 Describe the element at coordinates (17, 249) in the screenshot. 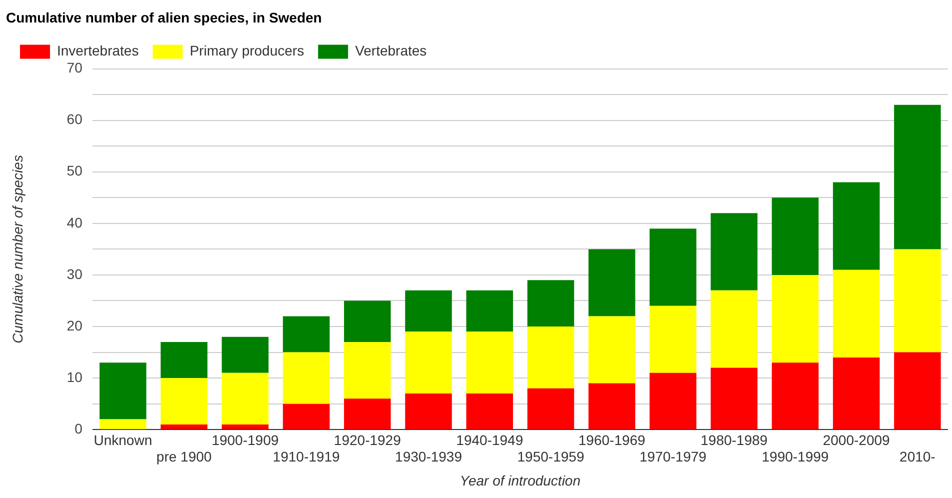

I see `y-axis-title: Cumulative number of species` at that location.